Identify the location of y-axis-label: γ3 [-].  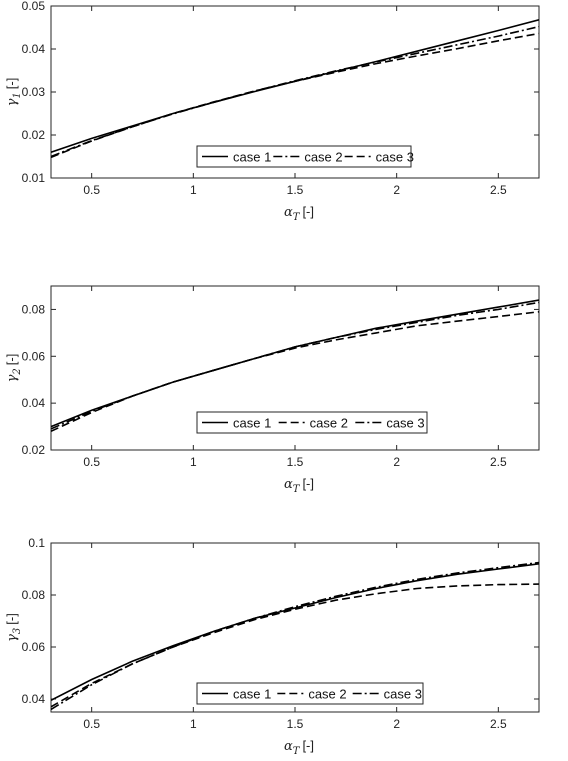
(13, 627).